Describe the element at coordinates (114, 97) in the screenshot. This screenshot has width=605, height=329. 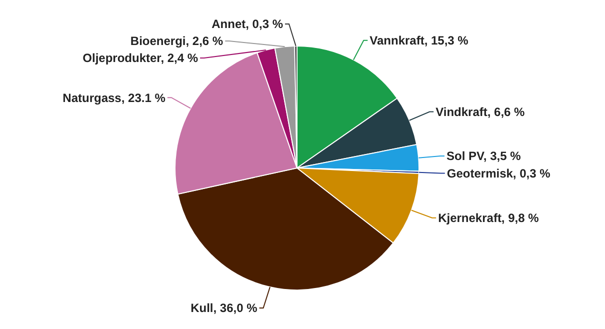
I see `slice-label: Naturgass, 23.1 %` at that location.